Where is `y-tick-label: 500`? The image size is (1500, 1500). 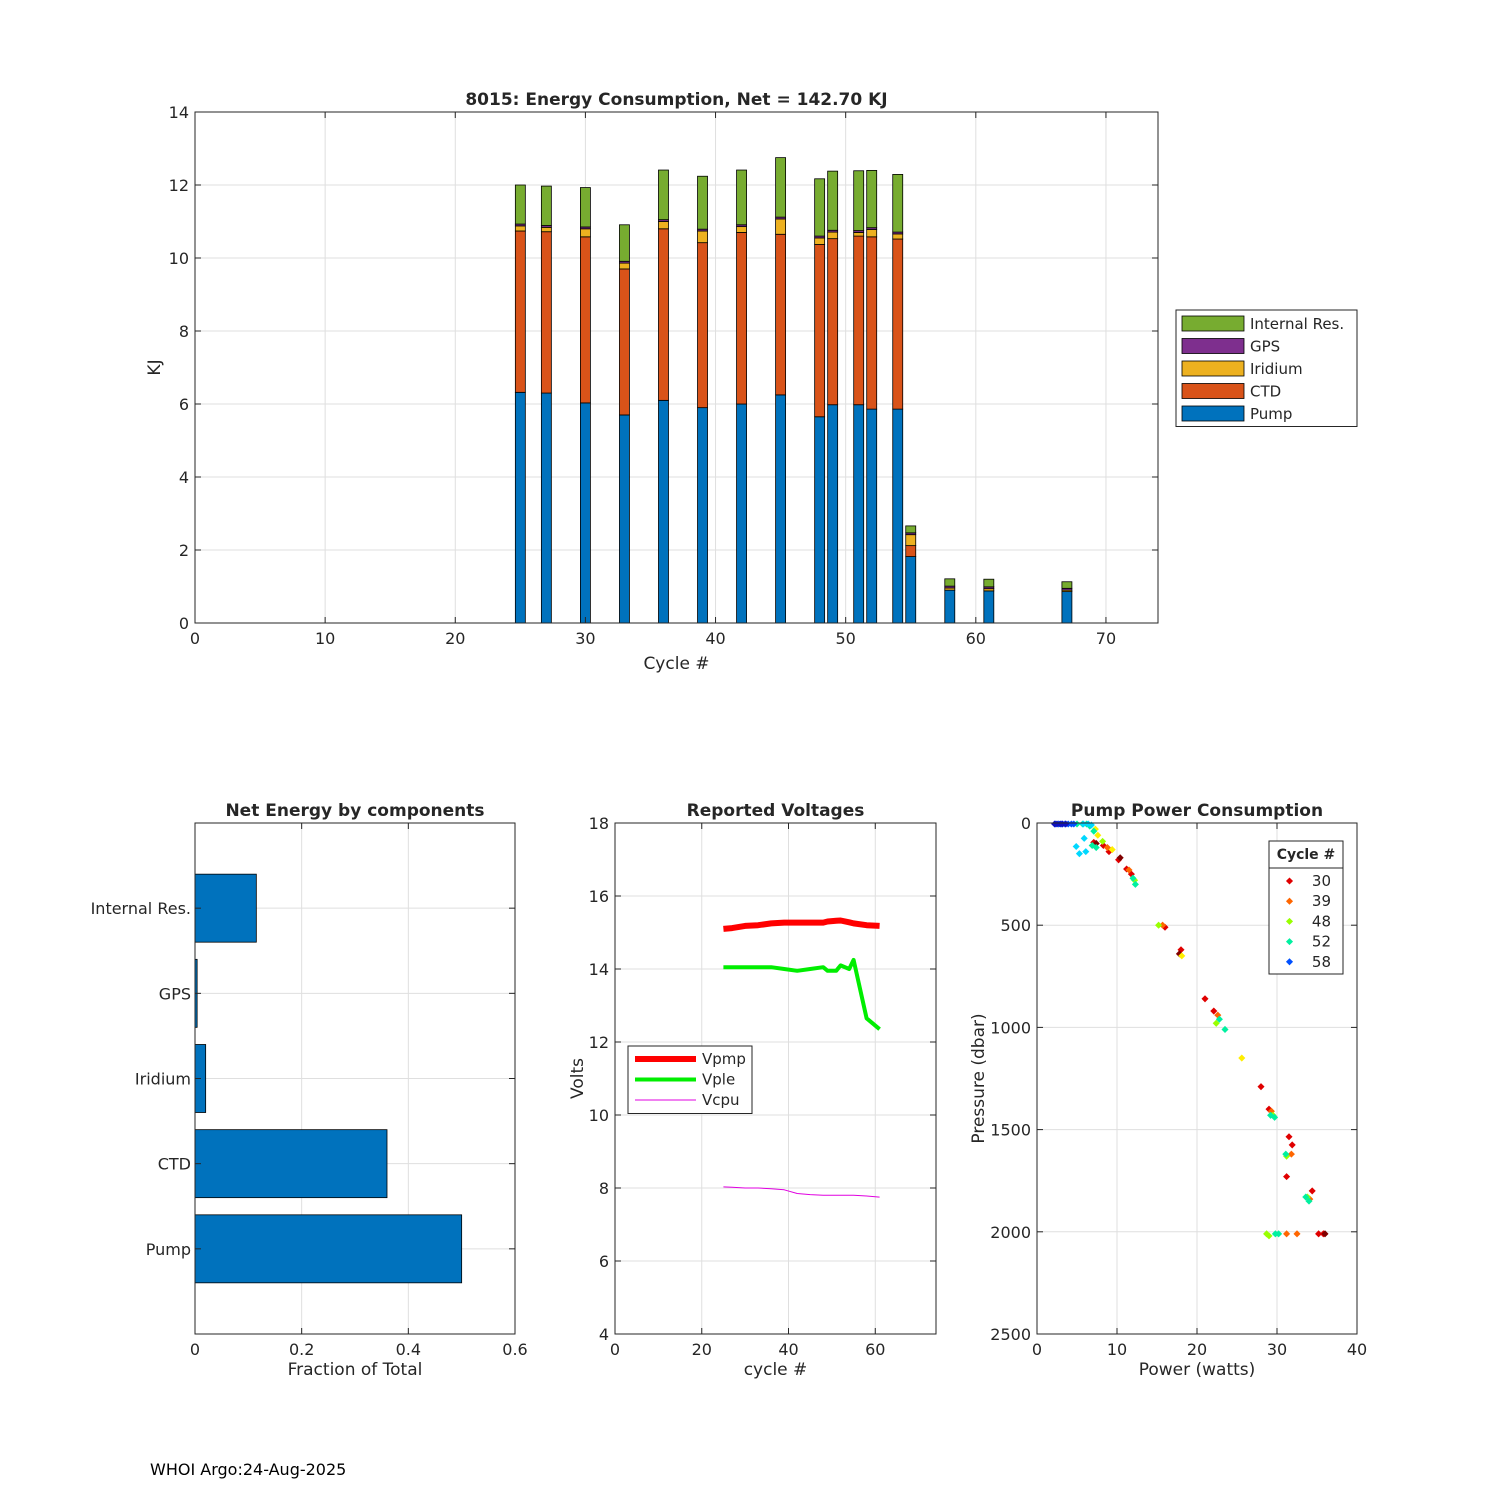 y-tick-label: 500 is located at coordinates (1015, 925).